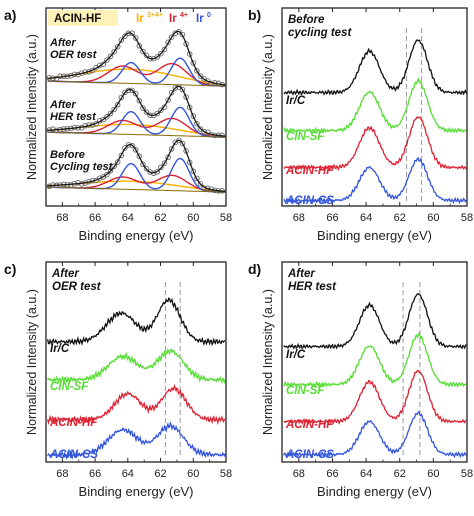 The image size is (474, 516). Describe the element at coordinates (67, 155) in the screenshot. I see `series-label: Before` at that location.